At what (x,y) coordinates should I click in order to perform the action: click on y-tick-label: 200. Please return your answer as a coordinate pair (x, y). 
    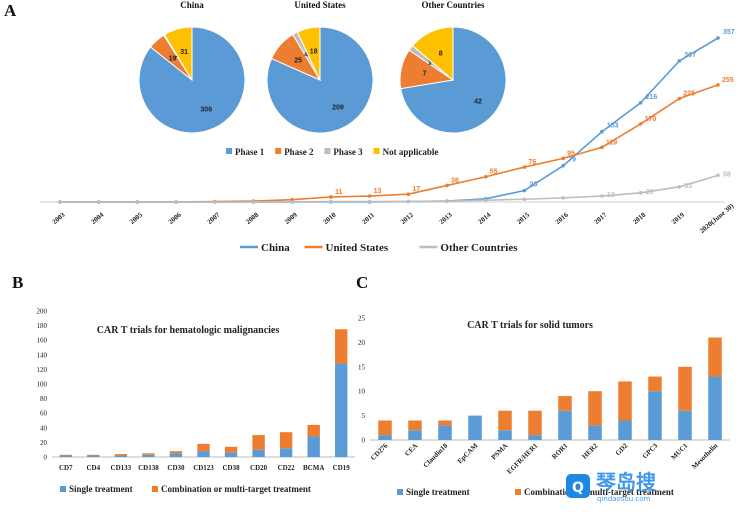
    Looking at the image, I should click on (42, 312).